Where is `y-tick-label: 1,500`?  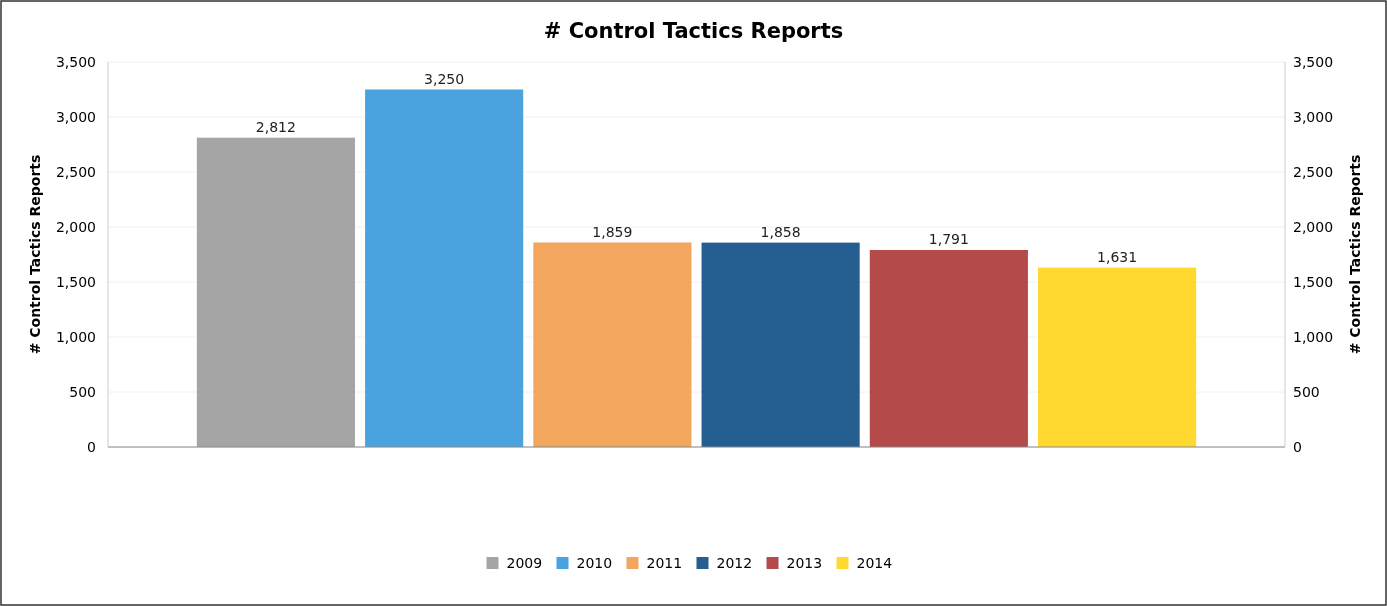 y-tick-label: 1,500 is located at coordinates (75, 281).